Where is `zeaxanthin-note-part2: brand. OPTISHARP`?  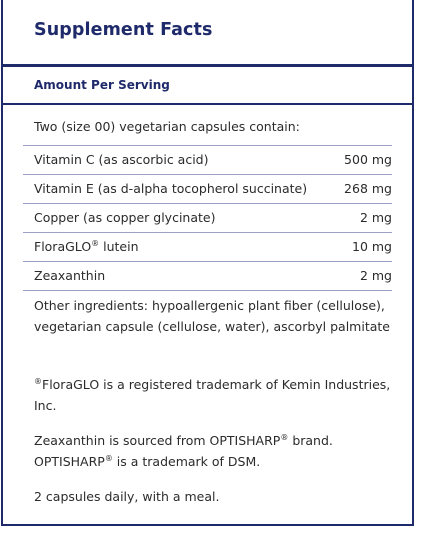
zeaxanthin-note-part2: brand. OPTISHARP is located at coordinates (183, 451).